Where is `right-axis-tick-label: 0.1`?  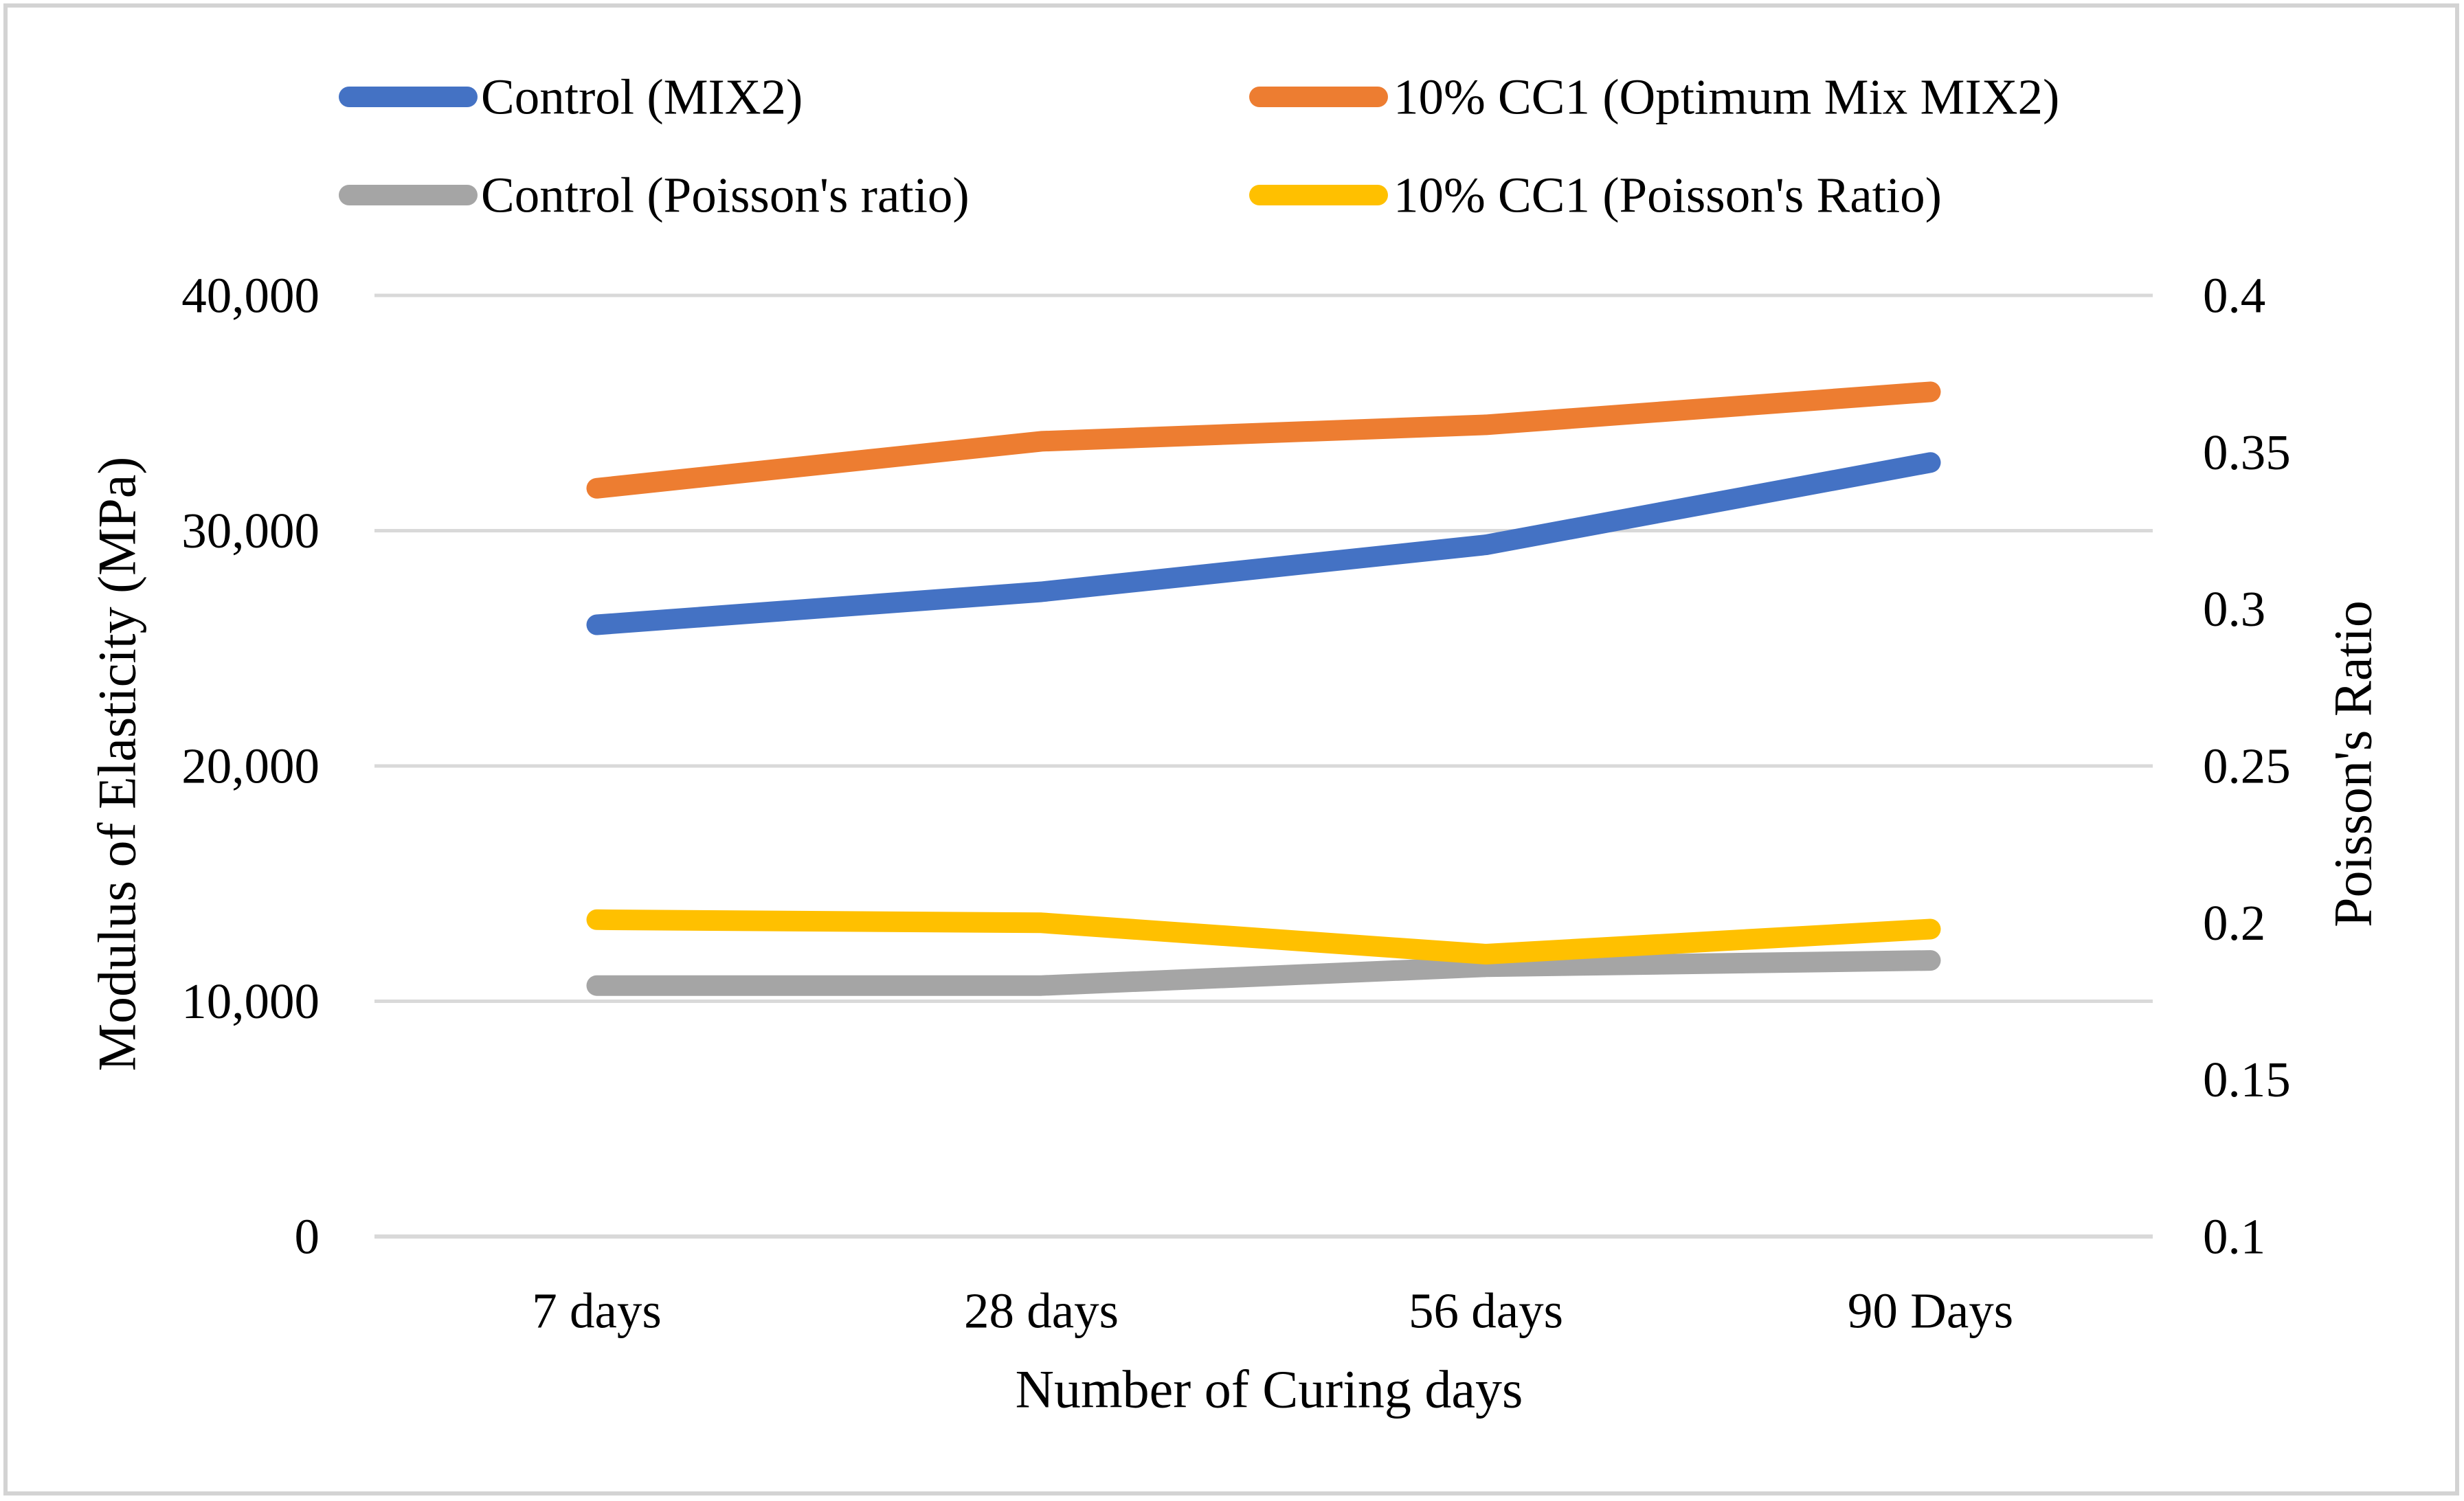
right-axis-tick-label: 0.1 is located at coordinates (2234, 1237).